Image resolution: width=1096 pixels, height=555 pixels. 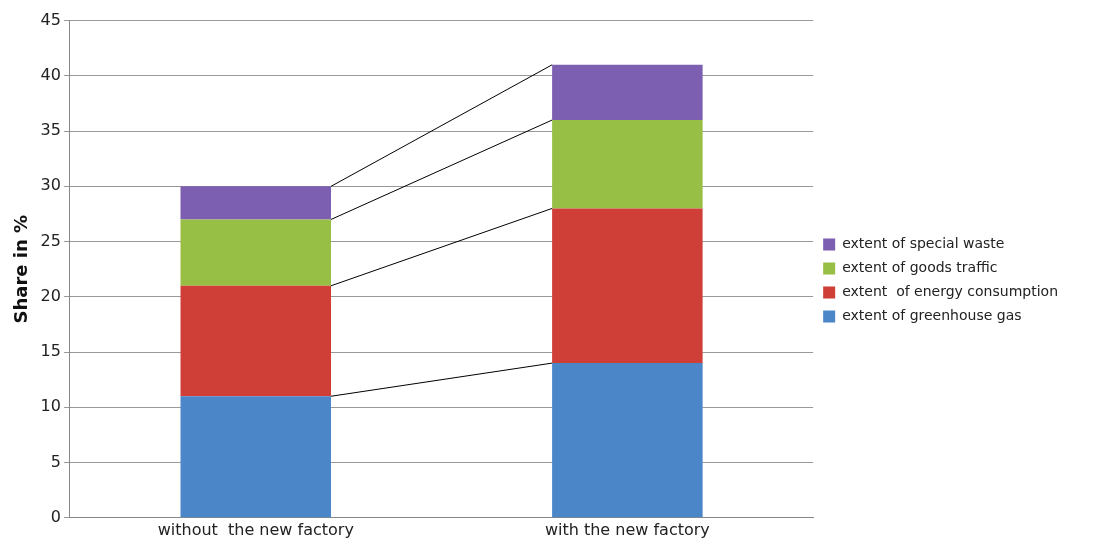 What do you see at coordinates (21, 269) in the screenshot?
I see `y-axis-title: Share in %` at bounding box center [21, 269].